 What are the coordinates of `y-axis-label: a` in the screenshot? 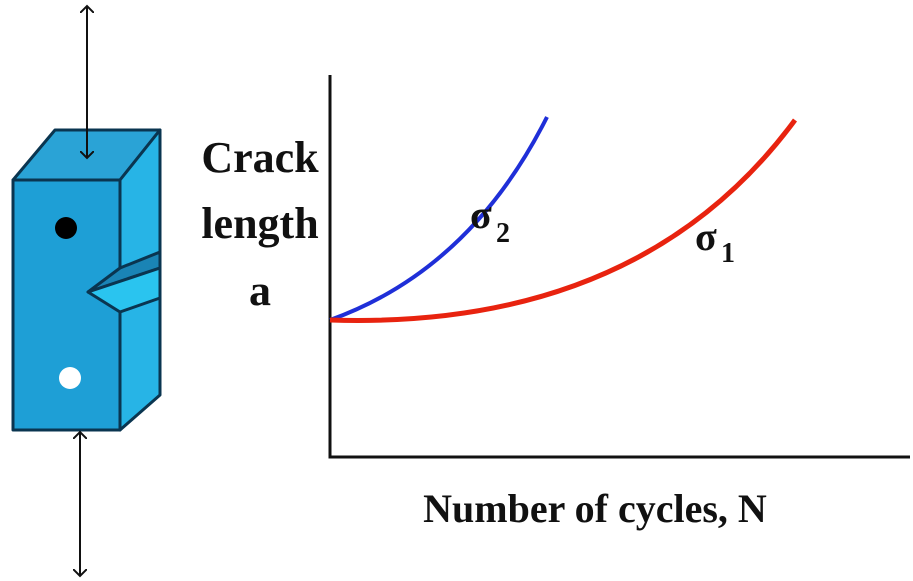 It's located at (260, 290).